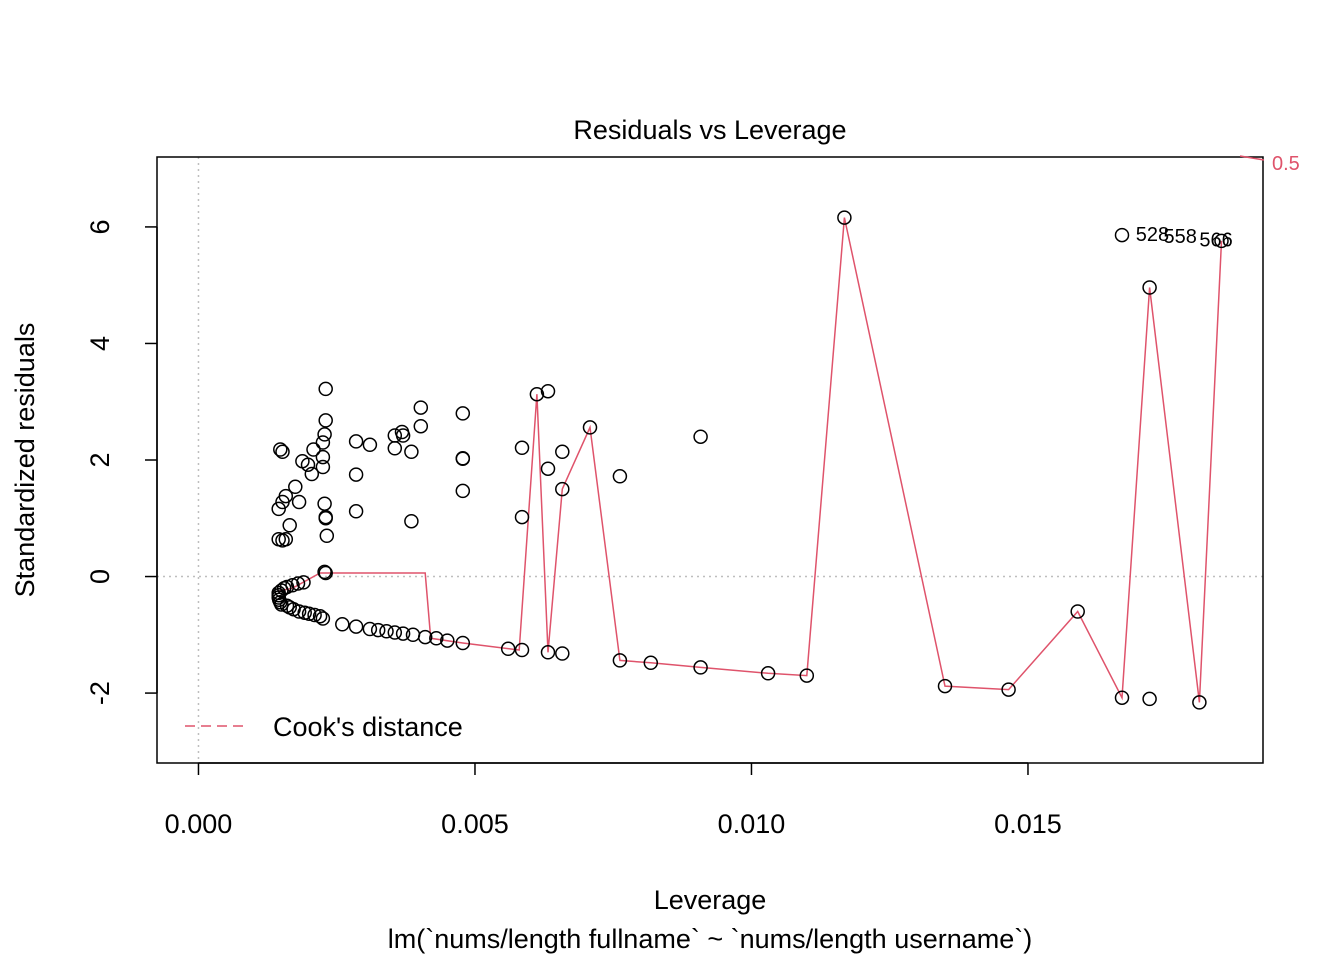 The height and width of the screenshot is (960, 1344). Describe the element at coordinates (1152, 235) in the screenshot. I see `point-label: 528` at that location.